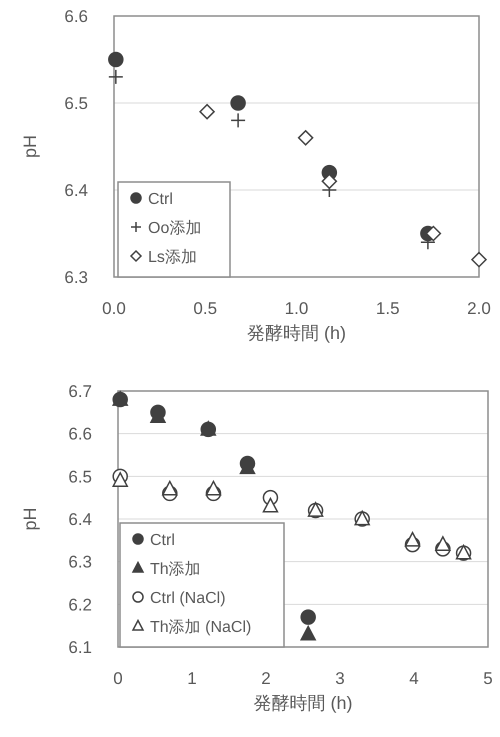 Image resolution: width=500 pixels, height=737 pixels. I want to click on x-tick-label: 1.5, so click(388, 308).